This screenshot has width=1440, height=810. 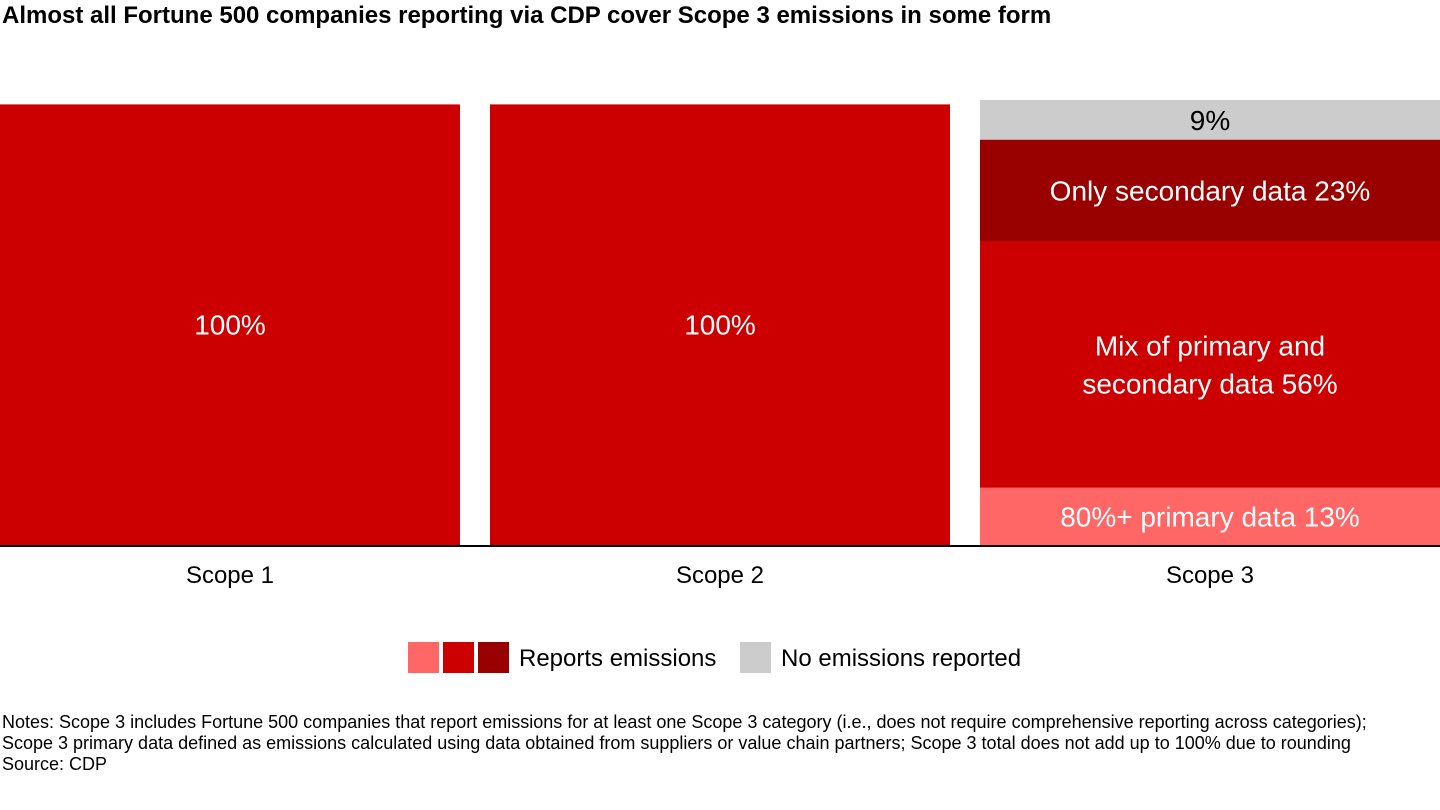 What do you see at coordinates (458, 657) in the screenshot?
I see `legend-swatch-mix` at bounding box center [458, 657].